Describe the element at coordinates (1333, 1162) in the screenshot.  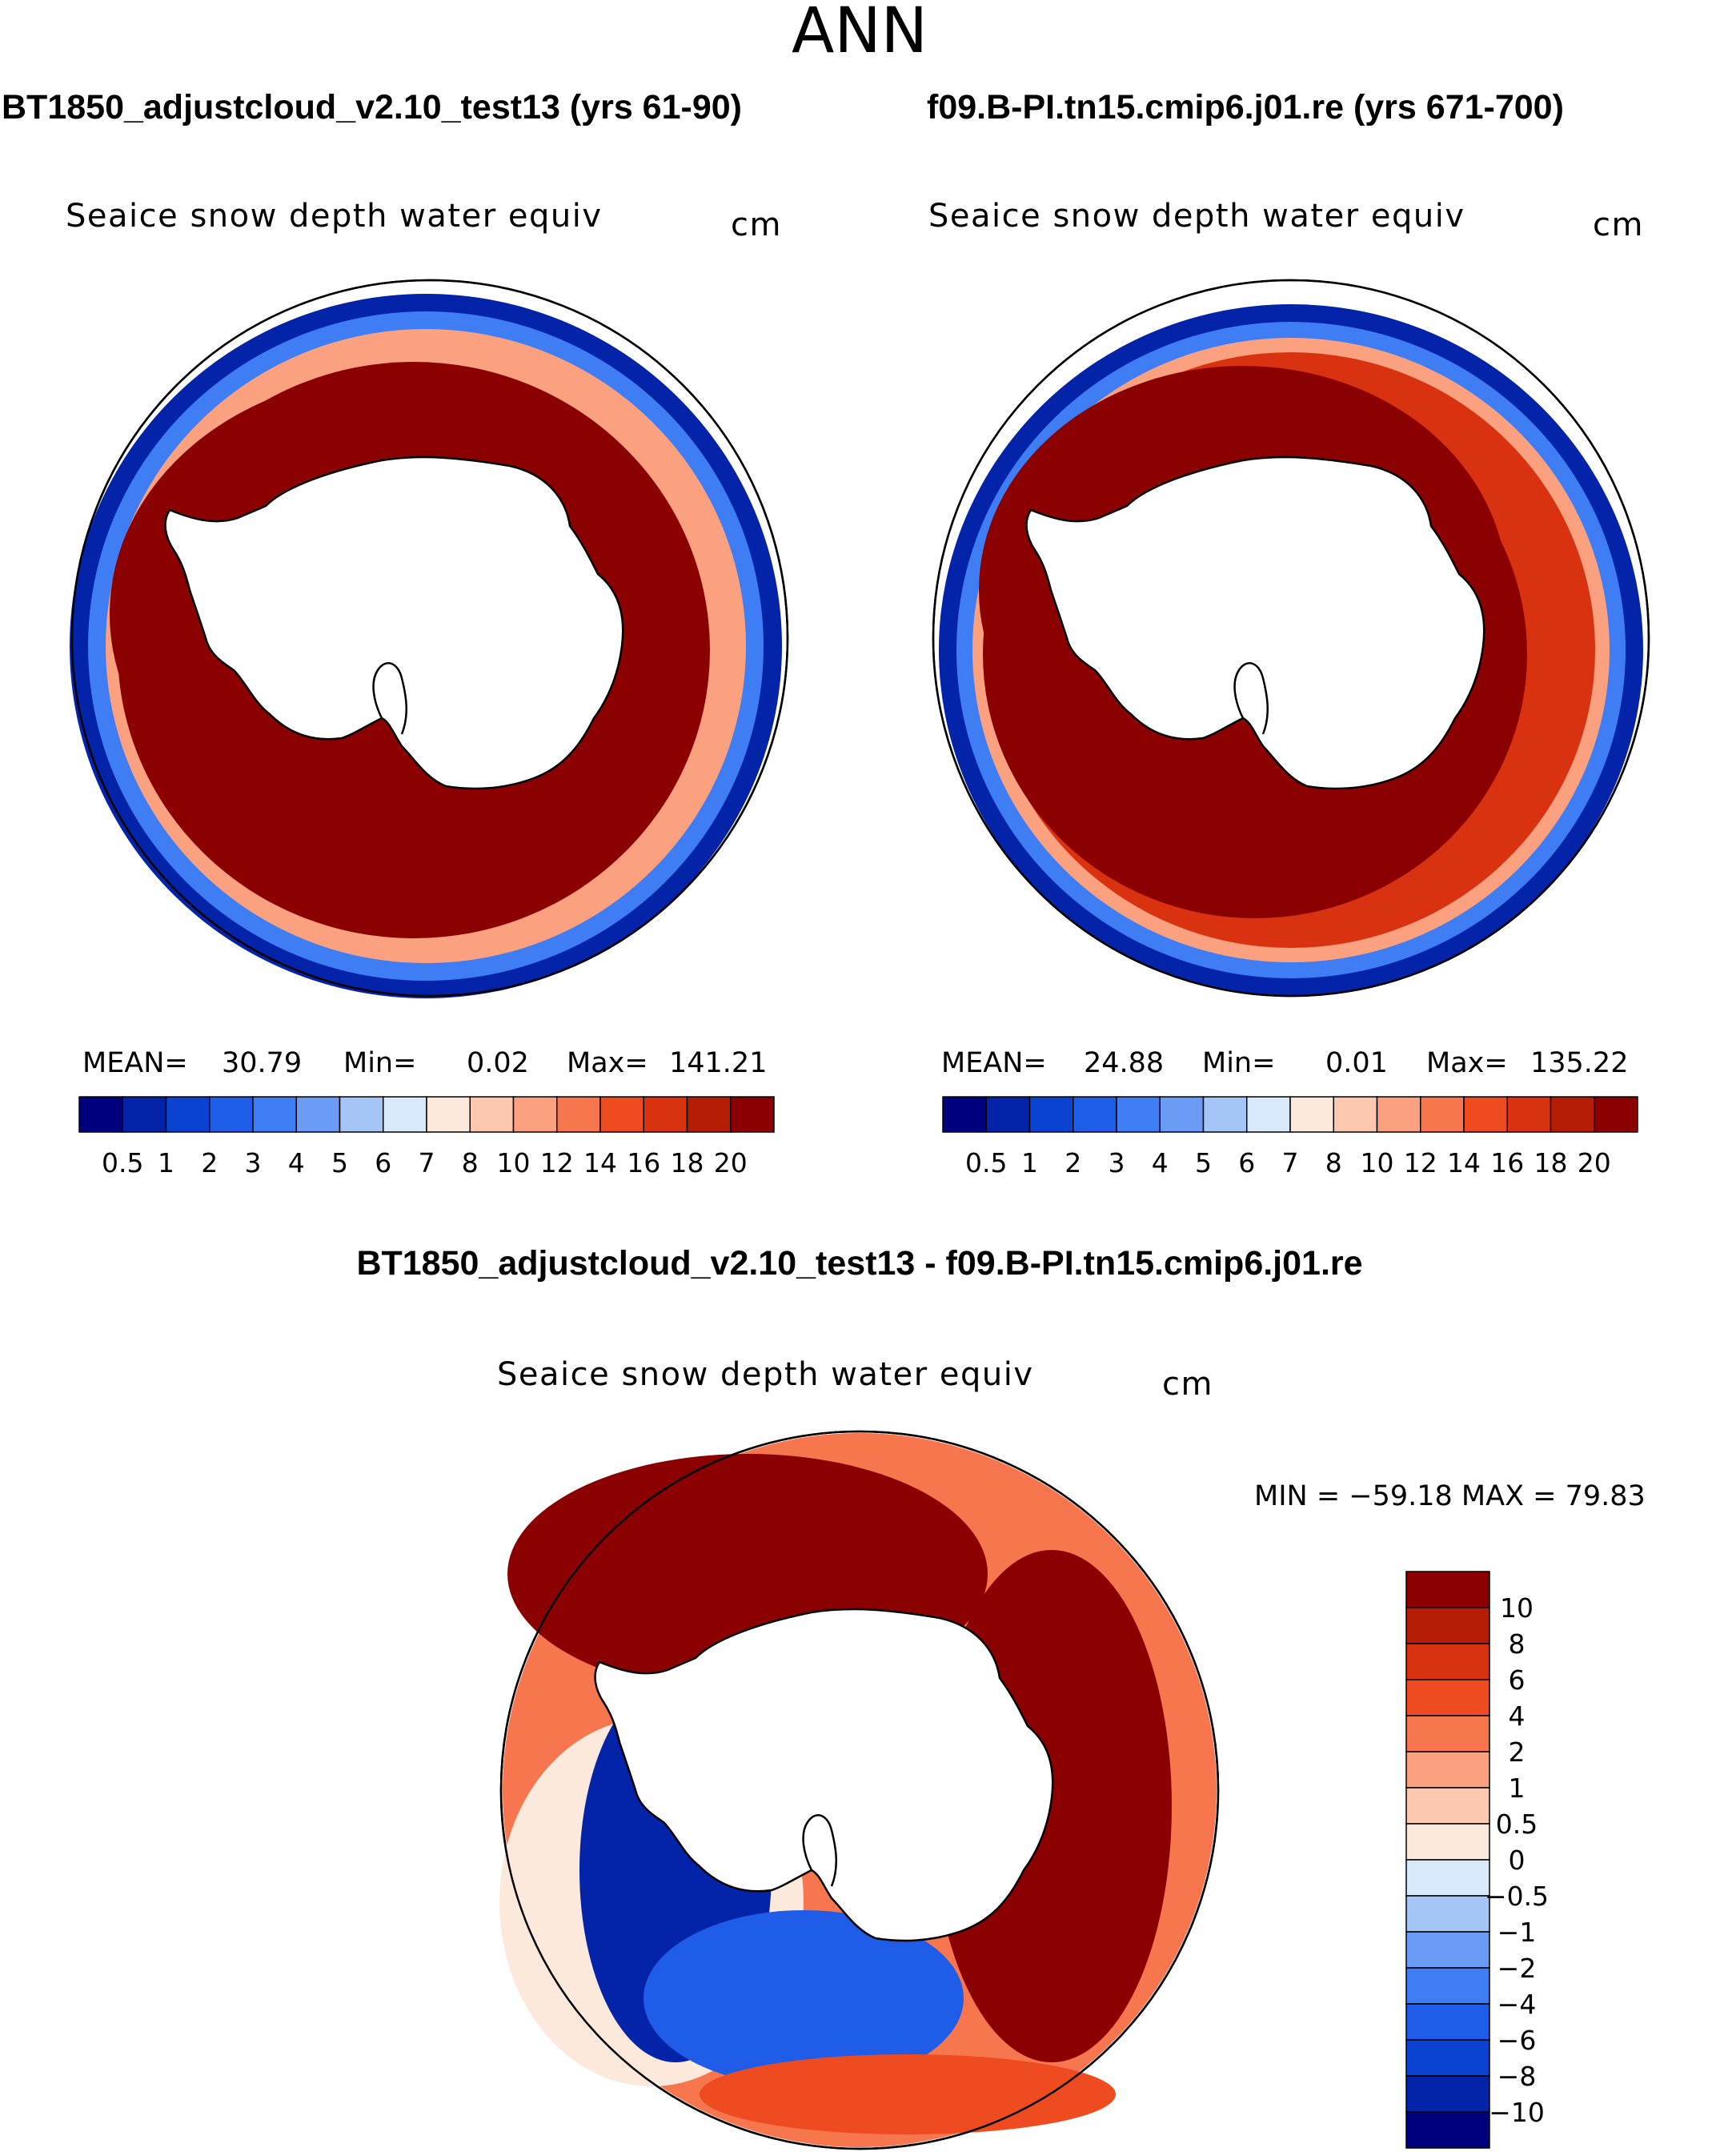
I see `panel-2-colorbar-tick-8: 8` at that location.